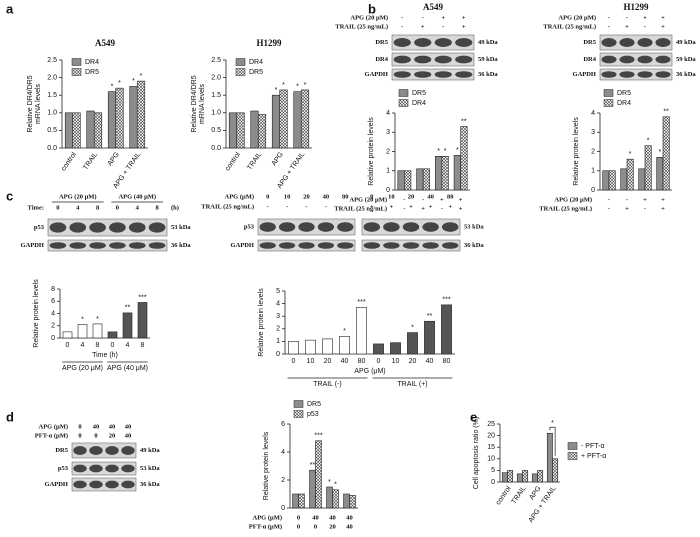 Image resolution: width=700 pixels, height=537 pixels. What do you see at coordinates (327, 384) in the screenshot?
I see `group-label: TRAIL (-)` at bounding box center [327, 384].